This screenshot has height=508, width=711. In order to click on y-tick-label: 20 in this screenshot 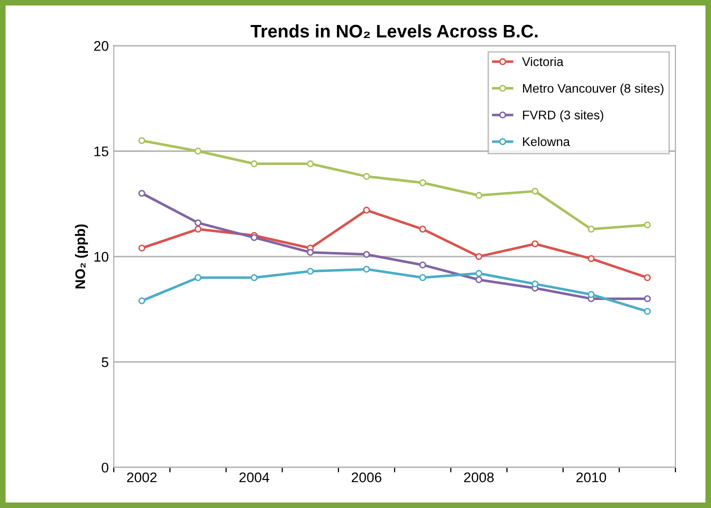, I will do `click(101, 46)`.